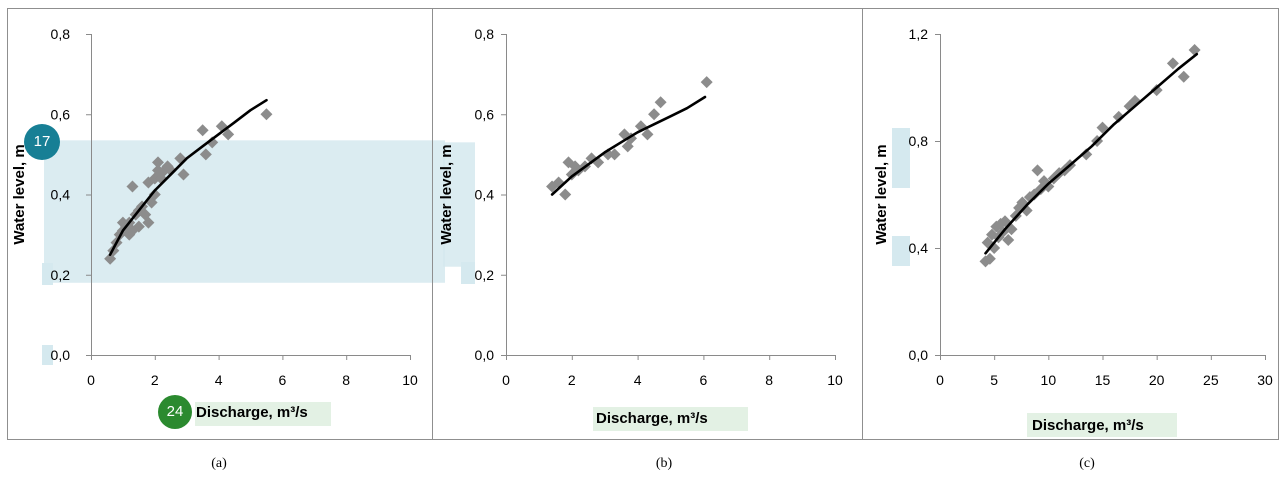 The image size is (1286, 478). I want to click on panel-c-caption: (c), so click(1087, 463).